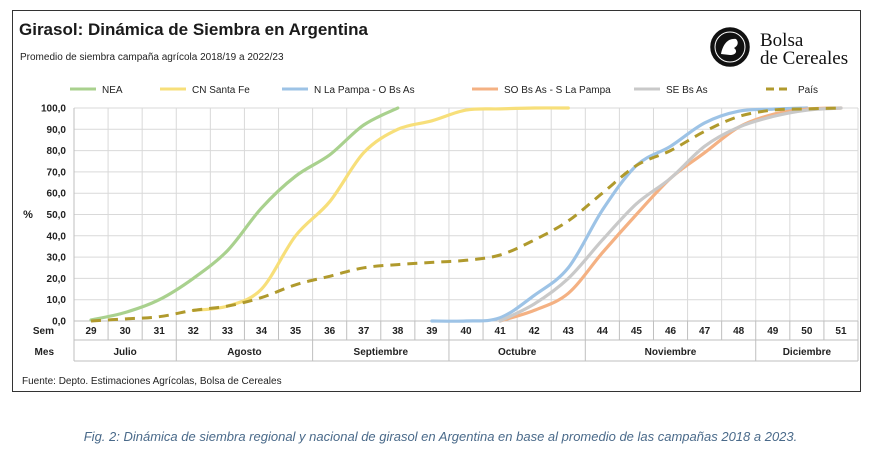 This screenshot has height=473, width=881. I want to click on x-tick-label: 39, so click(432, 331).